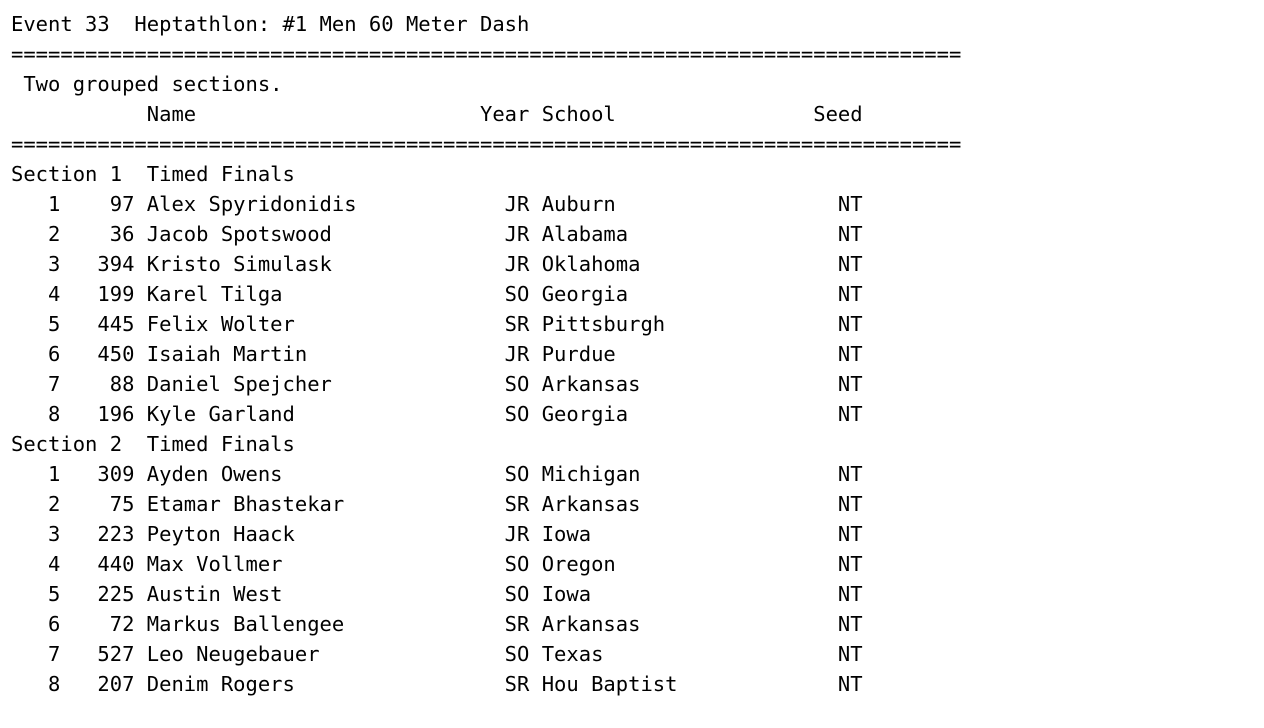 The height and width of the screenshot is (728, 1264). What do you see at coordinates (153, 444) in the screenshot?
I see `section-header: Section 2 Timed Finals` at bounding box center [153, 444].